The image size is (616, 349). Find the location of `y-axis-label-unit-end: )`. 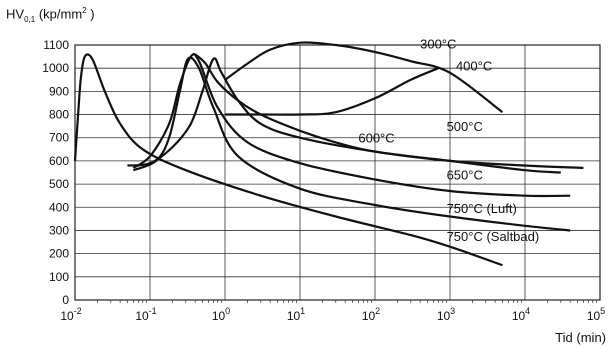

y-axis-label-unit-end: ) is located at coordinates (90, 14).